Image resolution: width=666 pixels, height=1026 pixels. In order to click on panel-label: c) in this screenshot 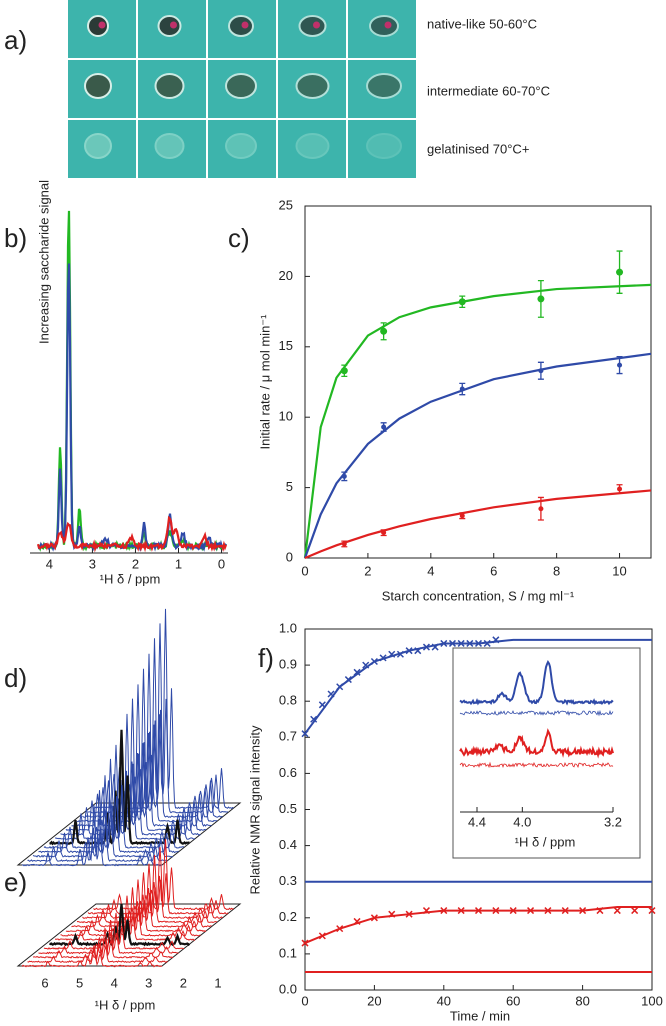, I will do `click(239, 238)`.